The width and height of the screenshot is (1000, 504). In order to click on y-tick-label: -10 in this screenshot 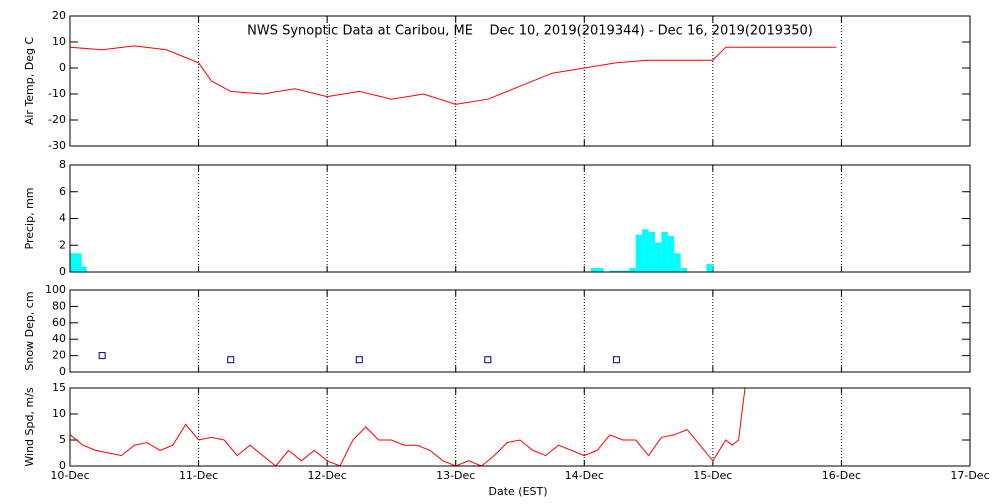, I will do `click(57, 93)`.